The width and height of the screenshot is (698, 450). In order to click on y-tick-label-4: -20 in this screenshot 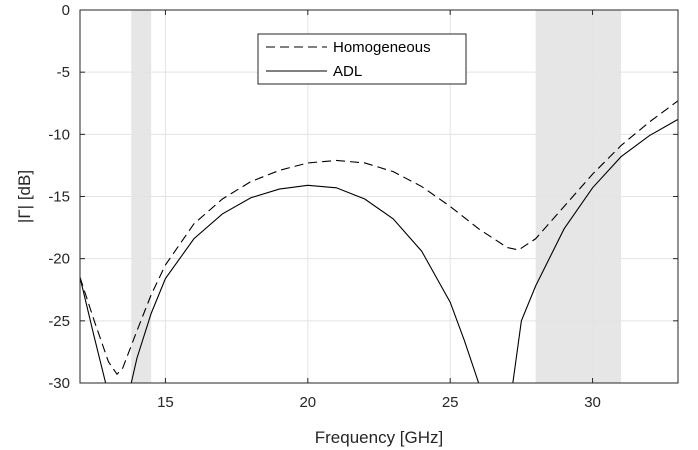, I will do `click(59, 259)`.